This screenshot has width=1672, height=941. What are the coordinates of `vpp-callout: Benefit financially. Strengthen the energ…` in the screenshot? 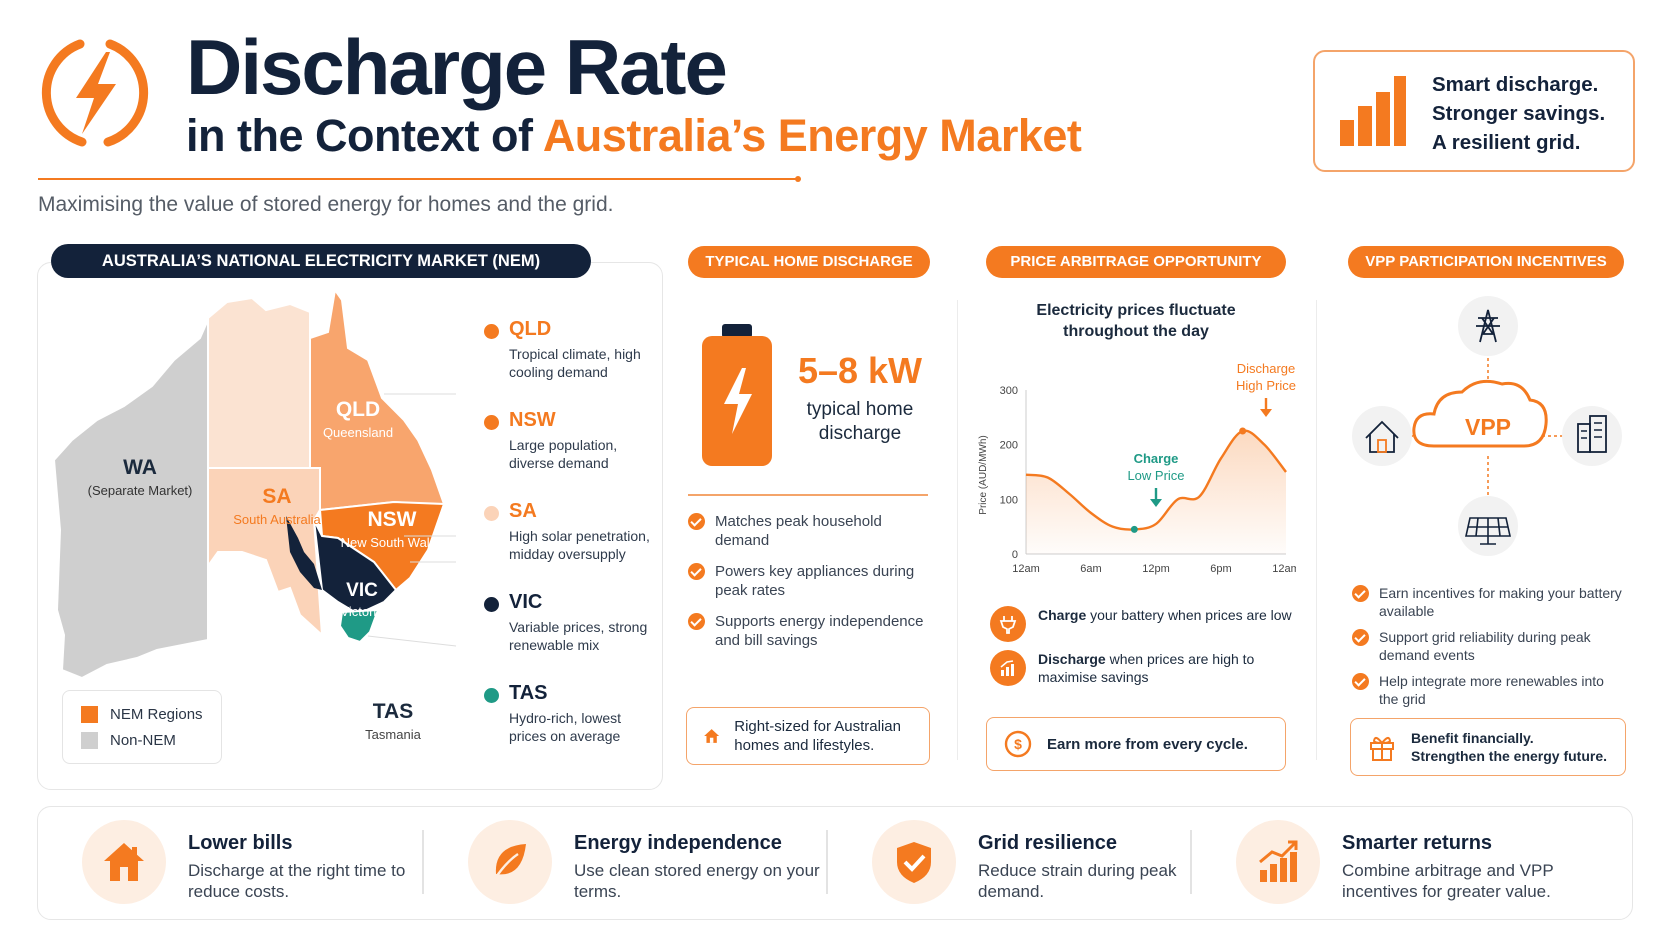 It's located at (1488, 747).